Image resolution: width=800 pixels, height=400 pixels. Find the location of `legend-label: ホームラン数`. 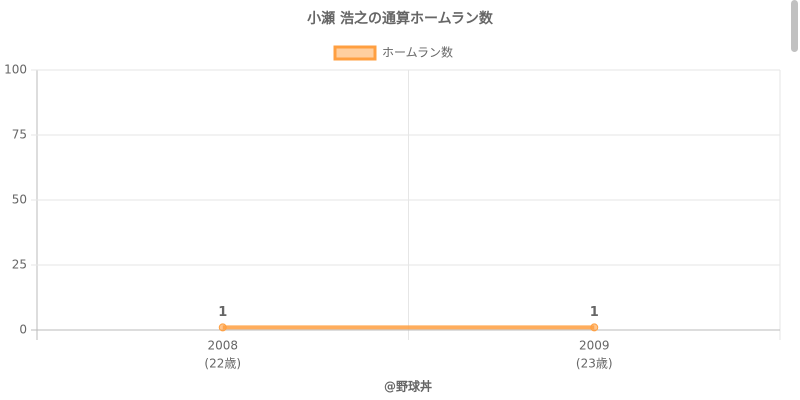

legend-label: ホームラン数 is located at coordinates (417, 52).